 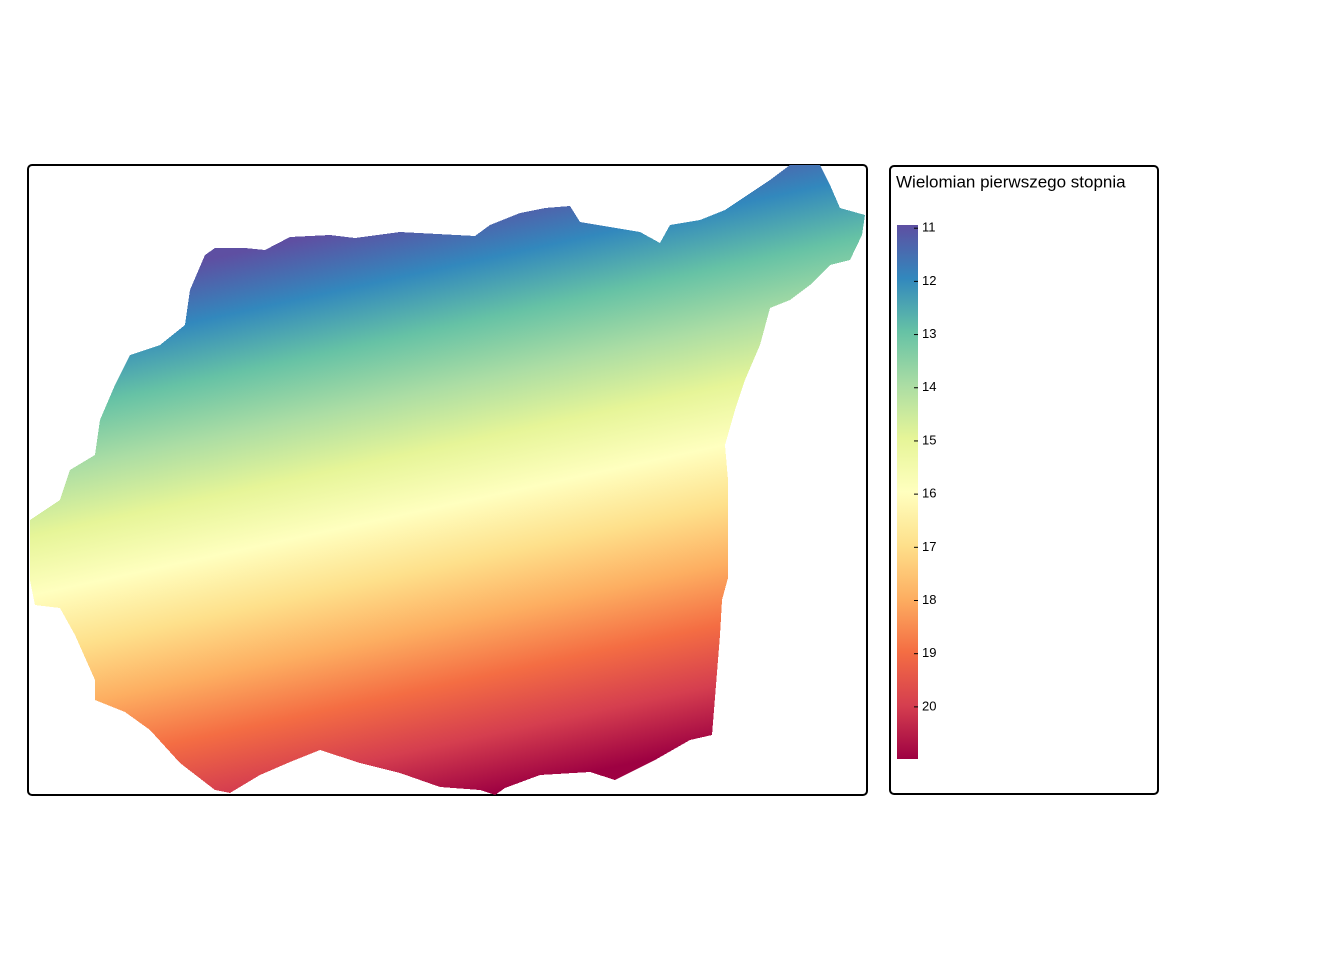 I want to click on tick-label: 15, so click(x=929, y=439).